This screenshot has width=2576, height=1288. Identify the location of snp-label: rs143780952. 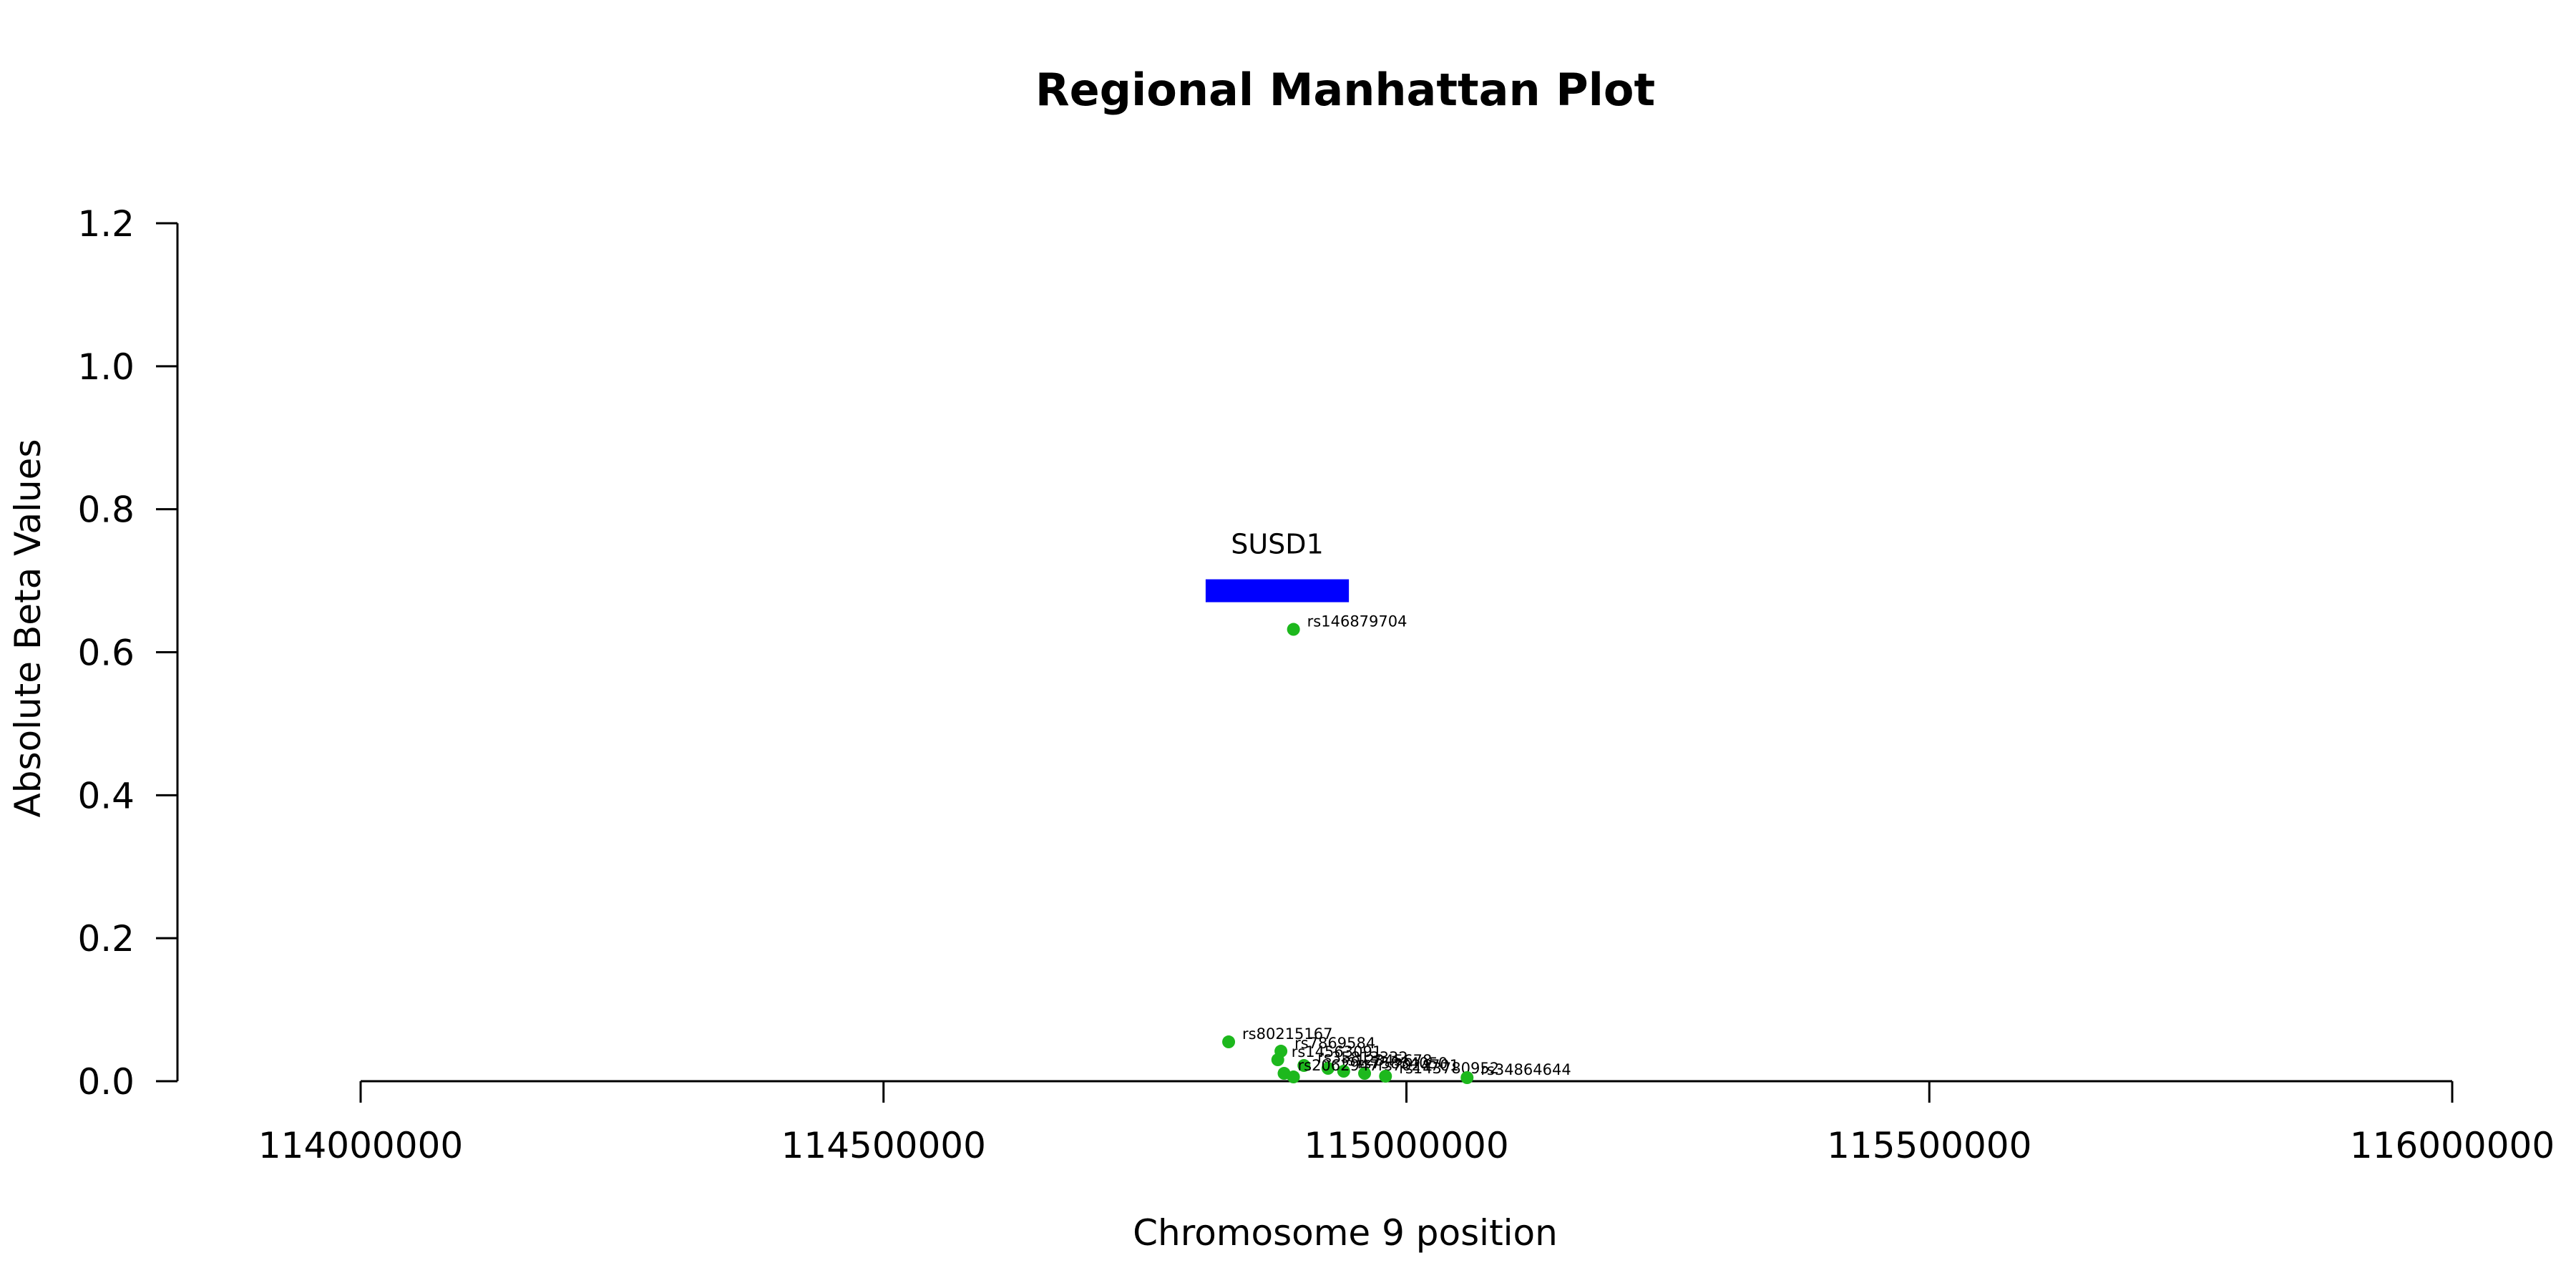
(1449, 1068).